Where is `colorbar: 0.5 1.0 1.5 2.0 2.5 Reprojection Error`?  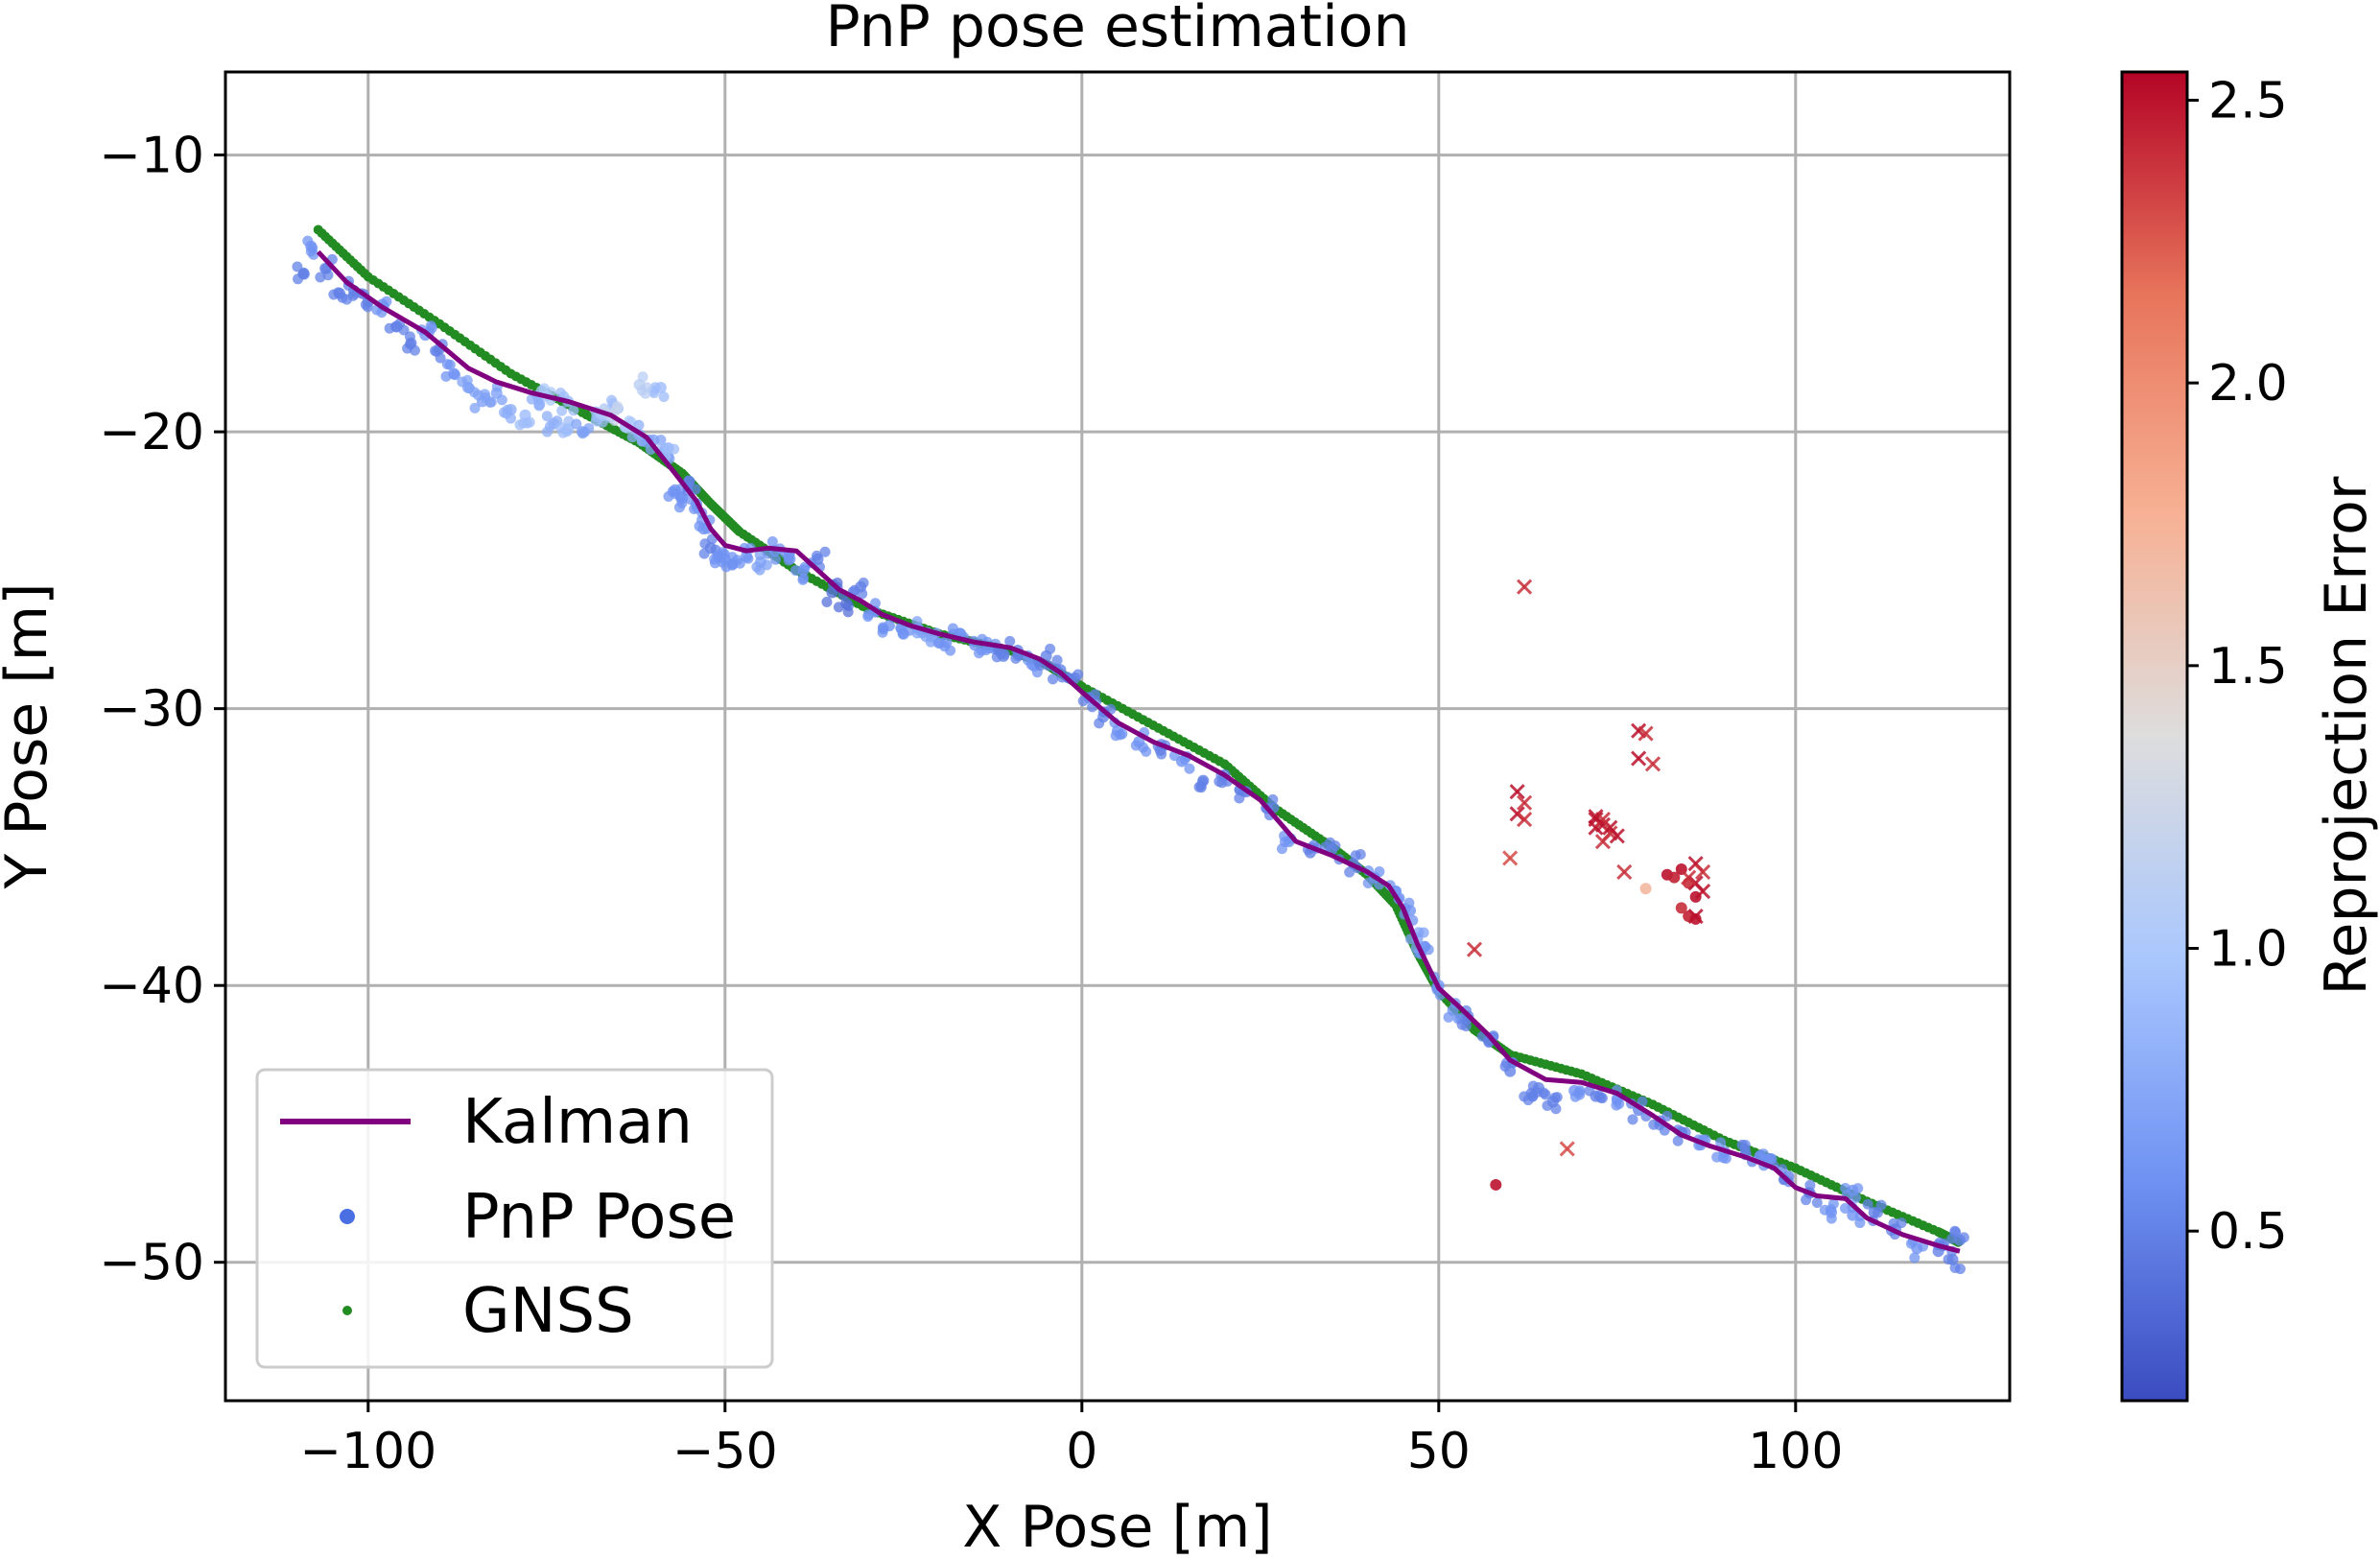 colorbar: 0.5 1.0 1.5 2.0 2.5 Reprojection Error is located at coordinates (2250, 737).